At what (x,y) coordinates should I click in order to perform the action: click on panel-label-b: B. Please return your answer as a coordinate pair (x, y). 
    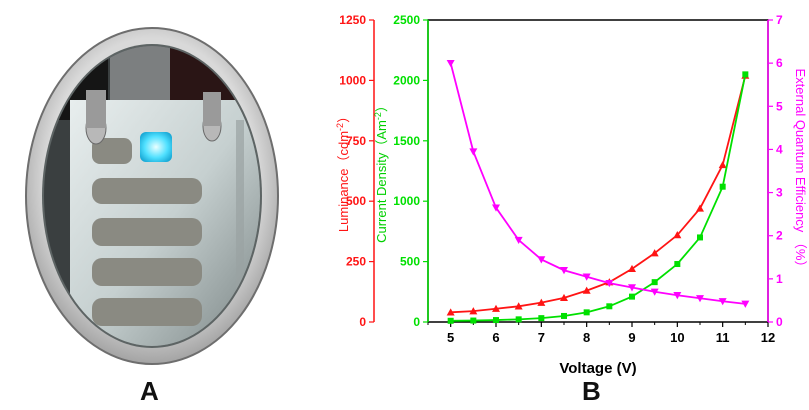
    Looking at the image, I should click on (591, 391).